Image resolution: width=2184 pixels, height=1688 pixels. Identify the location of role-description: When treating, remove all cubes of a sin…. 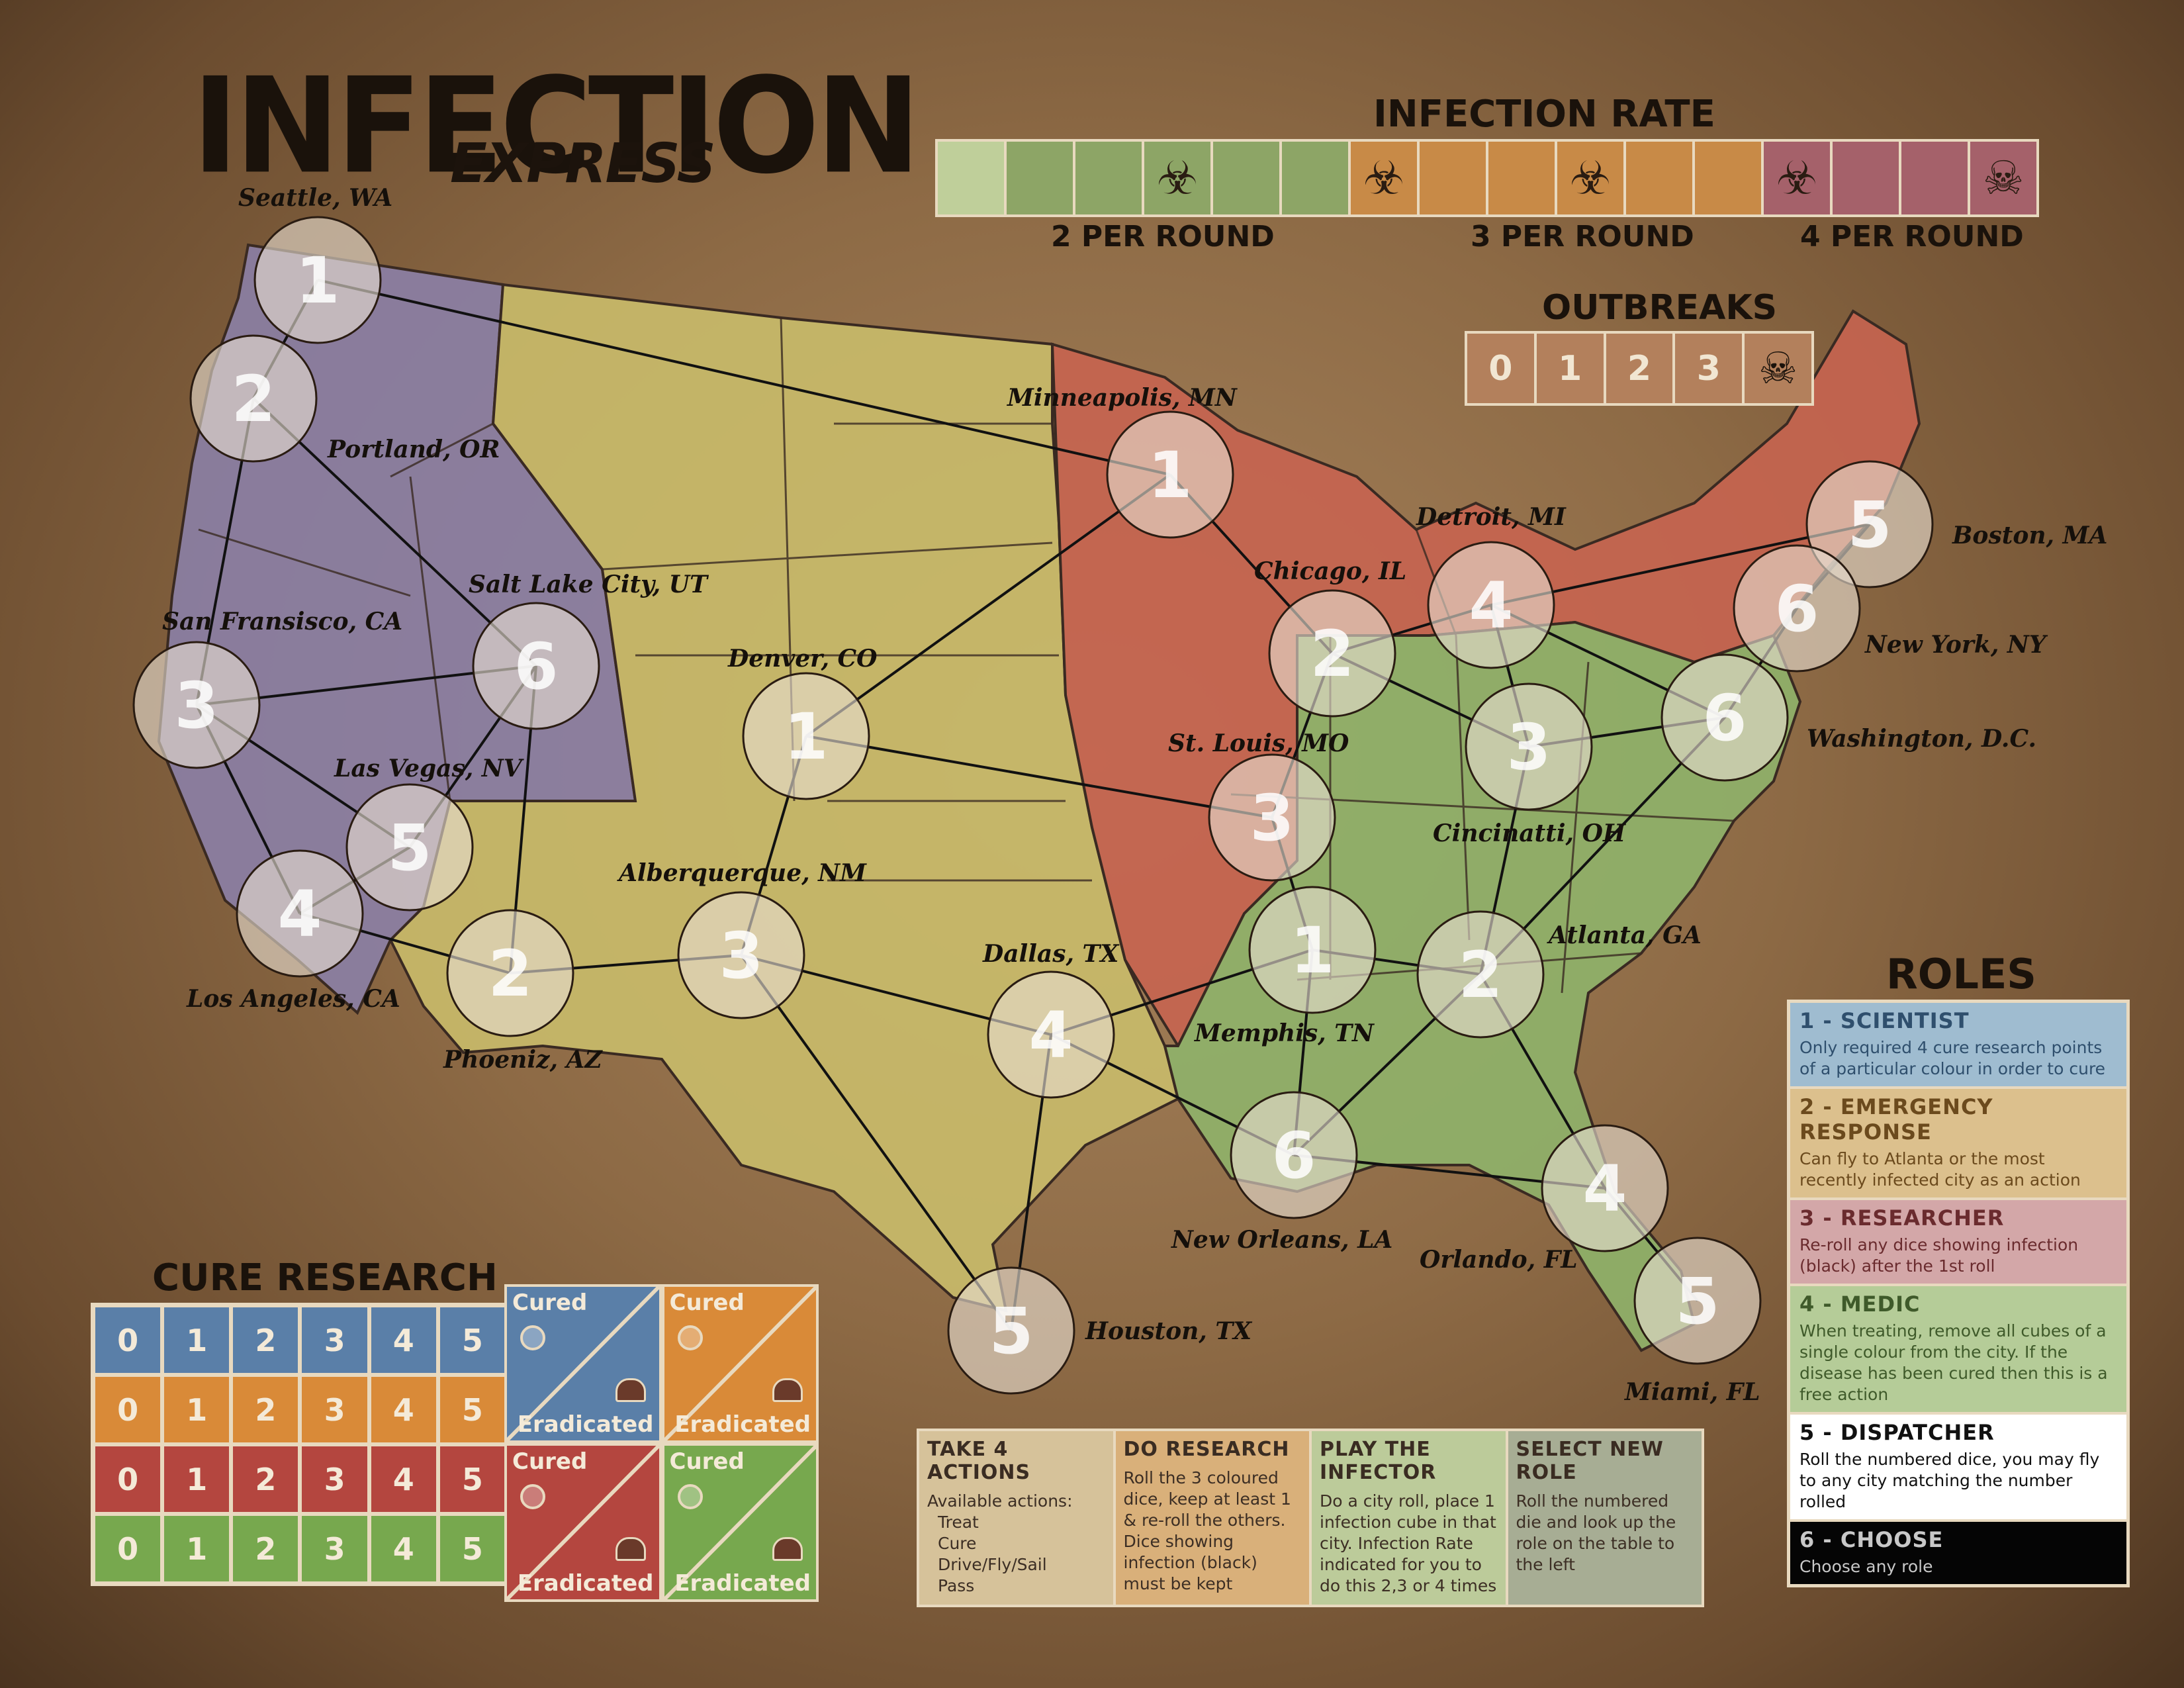
(1954, 1362).